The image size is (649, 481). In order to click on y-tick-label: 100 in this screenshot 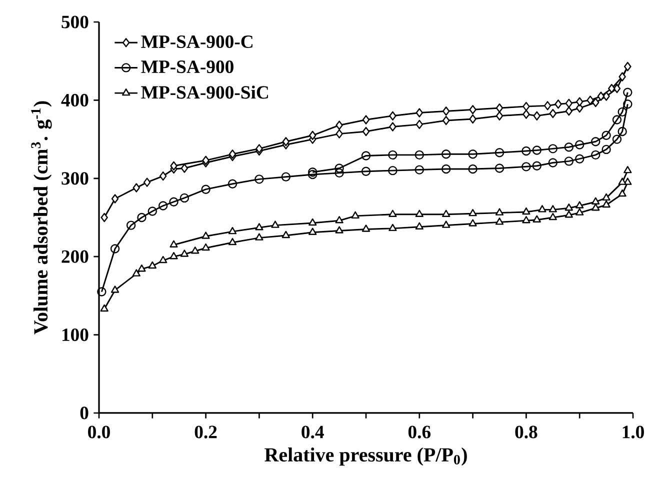, I will do `click(75, 335)`.